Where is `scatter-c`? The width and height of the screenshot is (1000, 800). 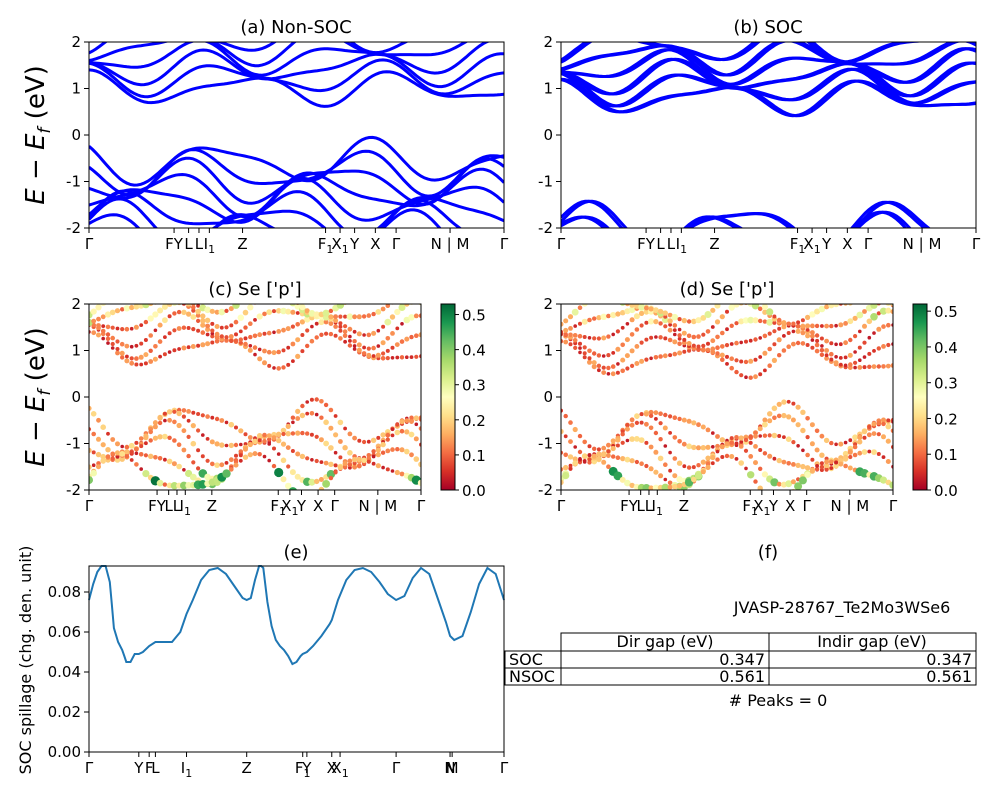 scatter-c is located at coordinates (255, 393).